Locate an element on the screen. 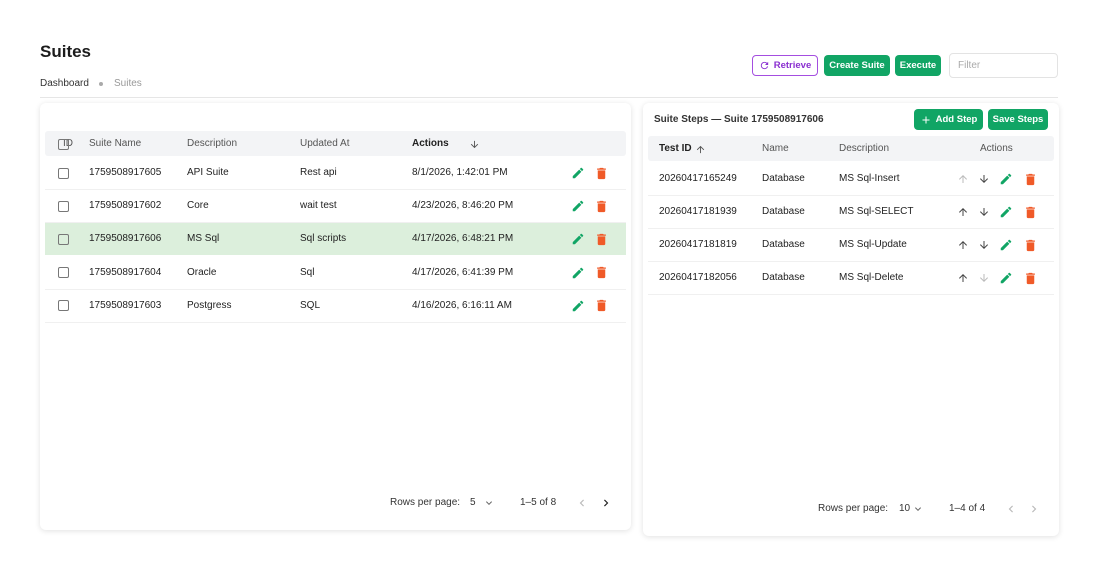  table-cell: 20260417181819 is located at coordinates (698, 244).